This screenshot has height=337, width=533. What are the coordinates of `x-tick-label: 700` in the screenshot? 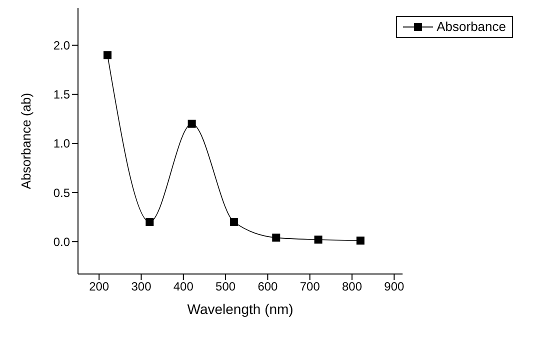 It's located at (310, 287).